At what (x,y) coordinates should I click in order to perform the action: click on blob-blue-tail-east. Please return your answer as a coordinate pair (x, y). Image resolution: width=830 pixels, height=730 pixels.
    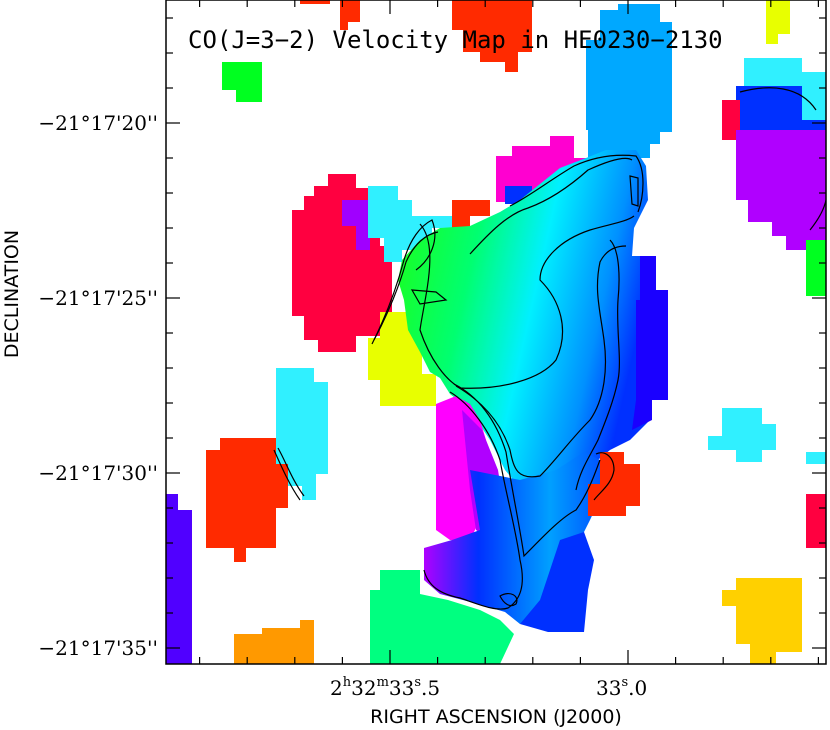
    Looking at the image, I should click on (557, 582).